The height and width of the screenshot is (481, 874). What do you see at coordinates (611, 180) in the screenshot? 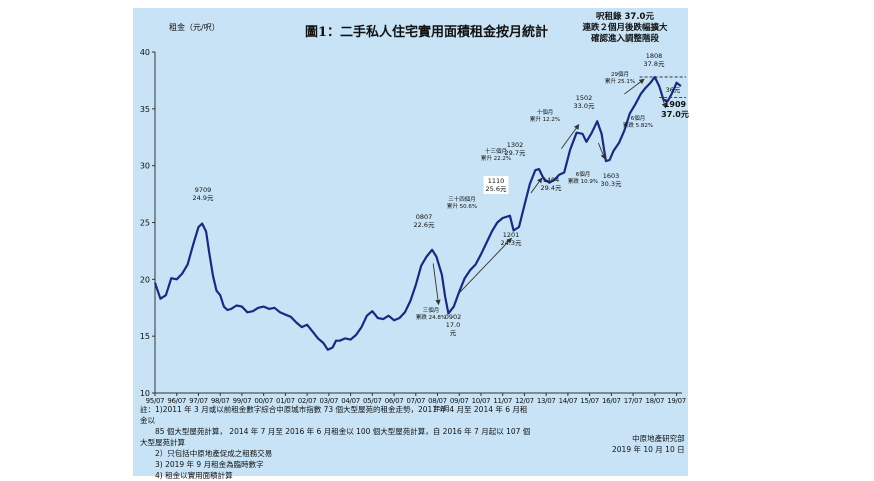
I see `annotation-1603: 1603 30.3元` at bounding box center [611, 180].